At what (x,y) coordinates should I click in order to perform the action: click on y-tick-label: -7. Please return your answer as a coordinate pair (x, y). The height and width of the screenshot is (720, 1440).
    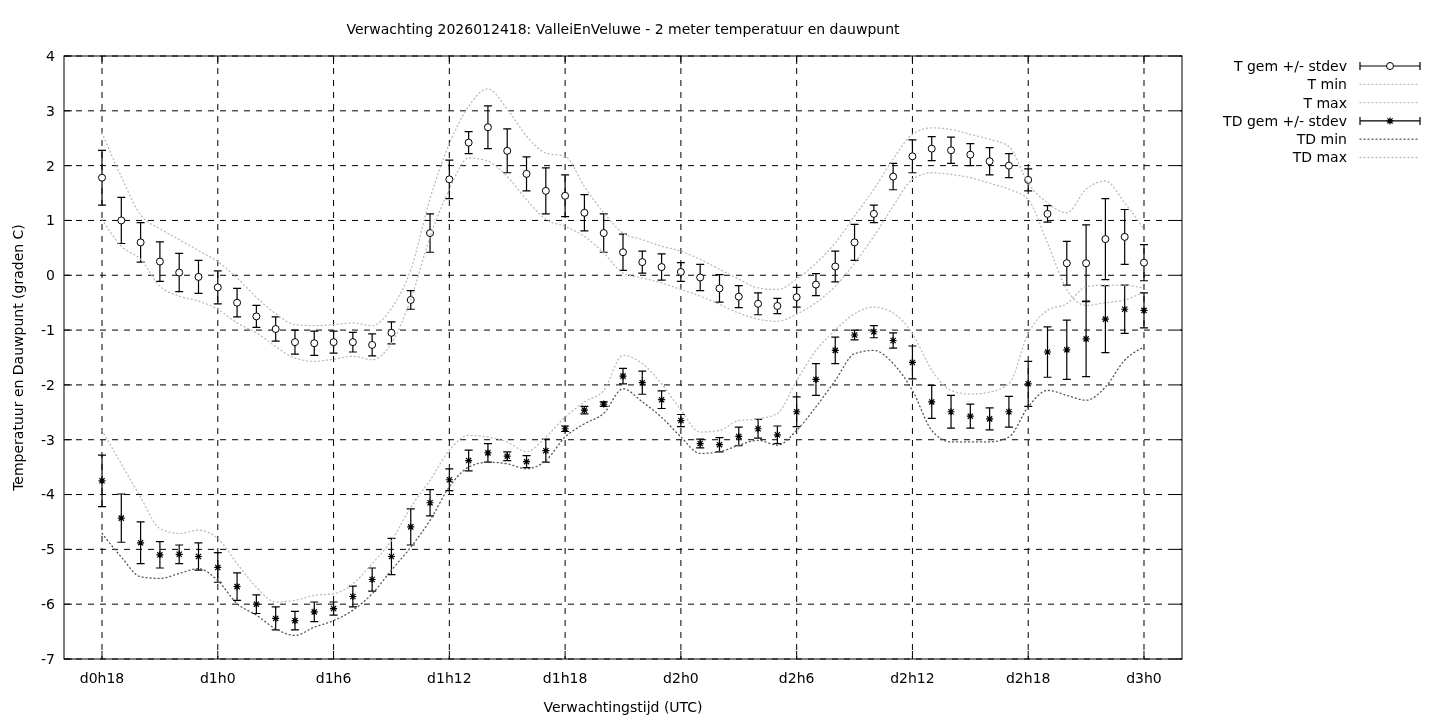
    Looking at the image, I should click on (48, 658).